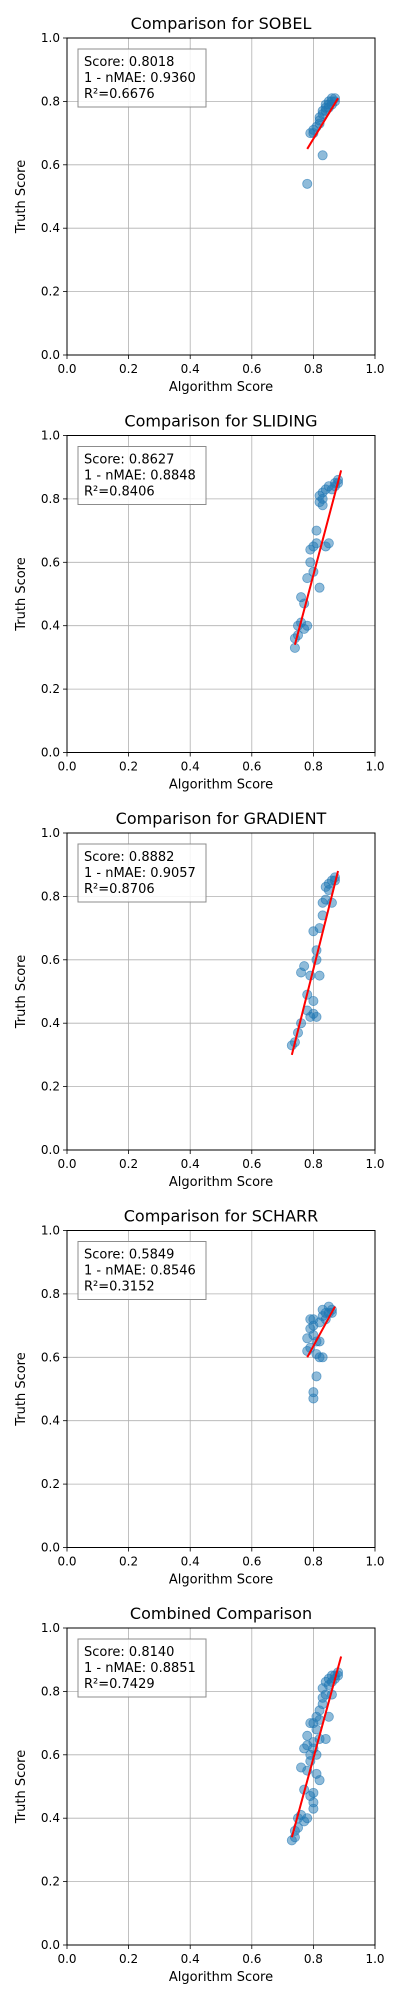 The width and height of the screenshot is (400, 2000). Describe the element at coordinates (119, 94) in the screenshot. I see `stats-line: R²=0.6676` at that location.